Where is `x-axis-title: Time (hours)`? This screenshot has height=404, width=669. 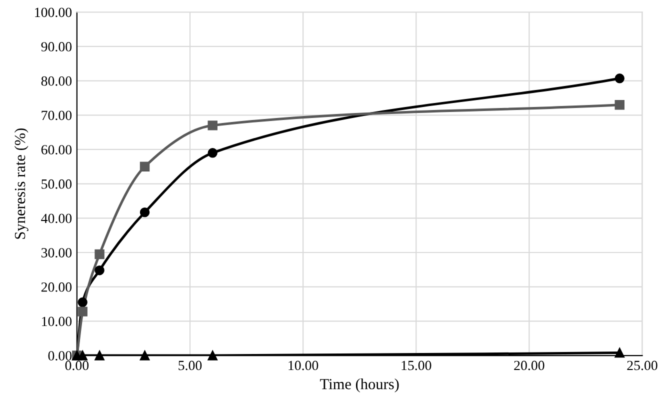
x-axis-title: Time (hours) is located at coordinates (359, 385).